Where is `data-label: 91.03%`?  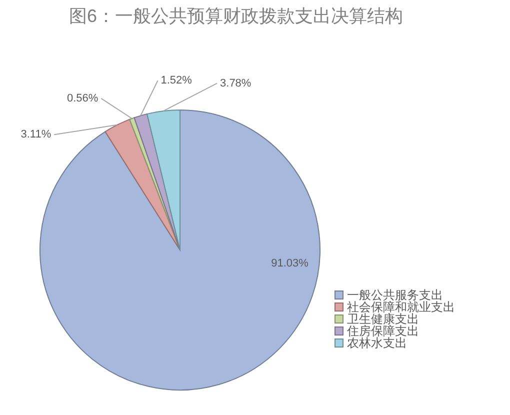 data-label: 91.03% is located at coordinates (290, 263).